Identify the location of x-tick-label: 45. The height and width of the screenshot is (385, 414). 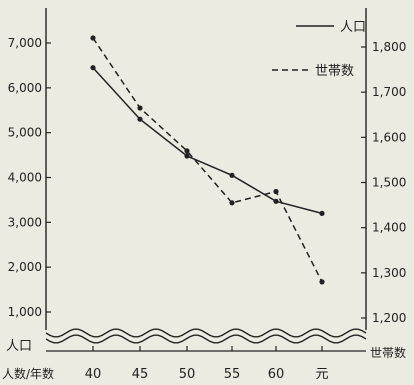
(140, 374).